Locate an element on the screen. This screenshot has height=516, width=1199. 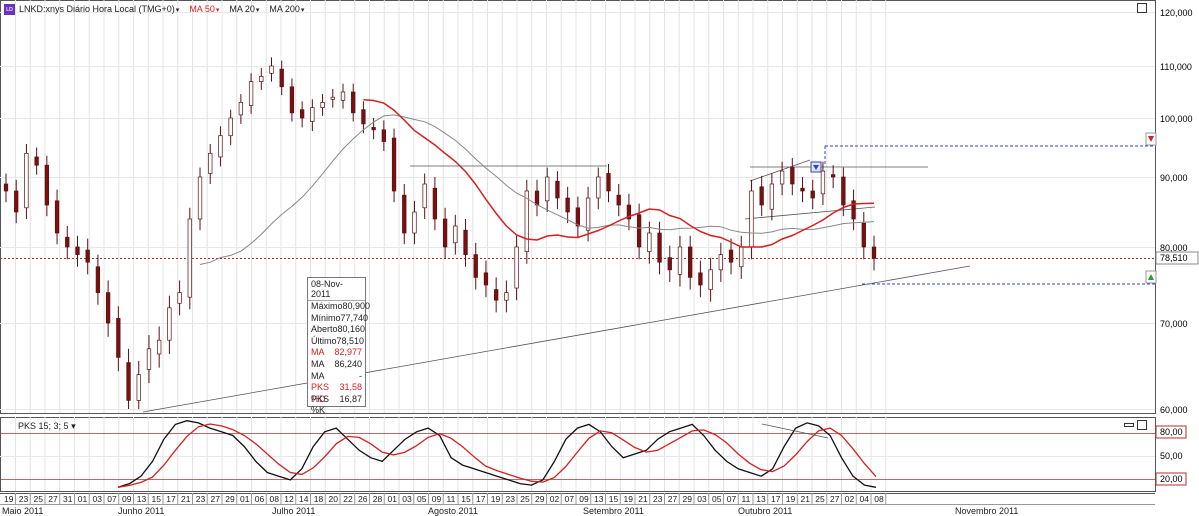
pks-d-line is located at coordinates (497, 455).